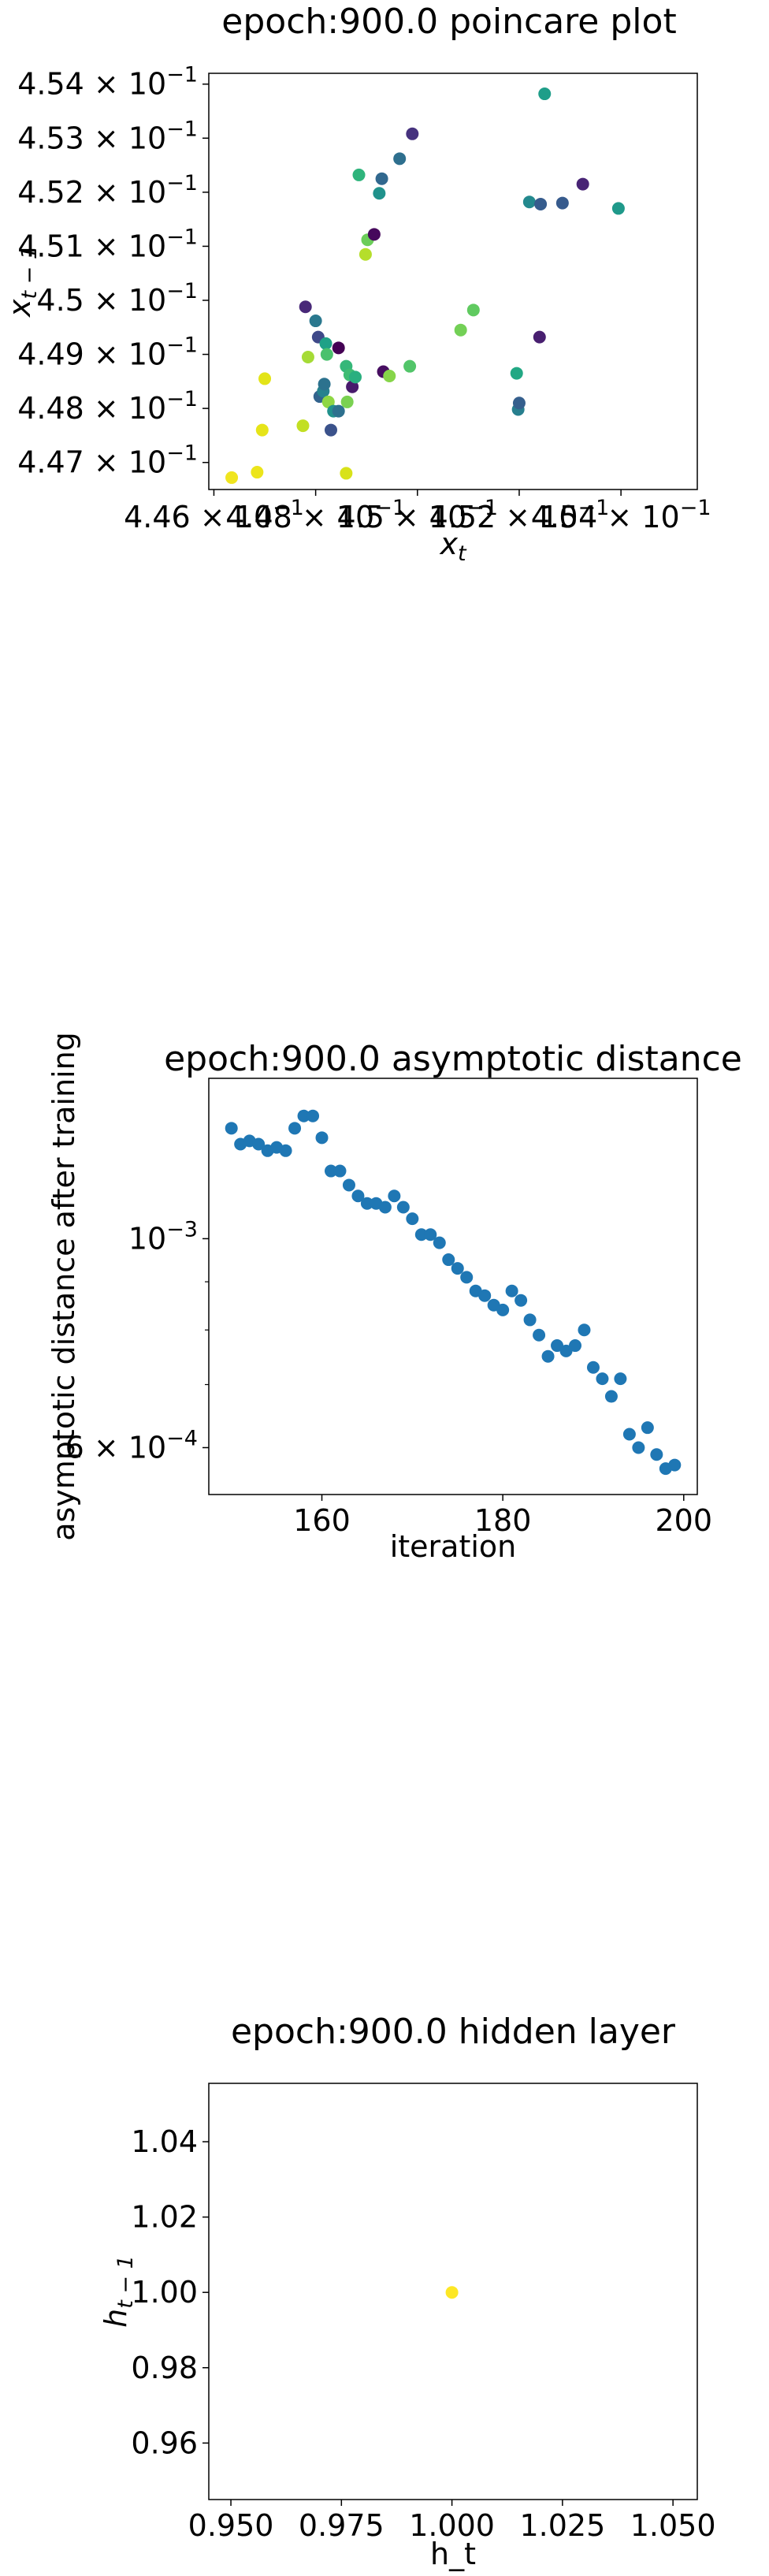 This screenshot has height=2576, width=769. What do you see at coordinates (131, 1446) in the screenshot?
I see `asymptotic-y-tick-label: 6 × 10⁻⁴` at bounding box center [131, 1446].